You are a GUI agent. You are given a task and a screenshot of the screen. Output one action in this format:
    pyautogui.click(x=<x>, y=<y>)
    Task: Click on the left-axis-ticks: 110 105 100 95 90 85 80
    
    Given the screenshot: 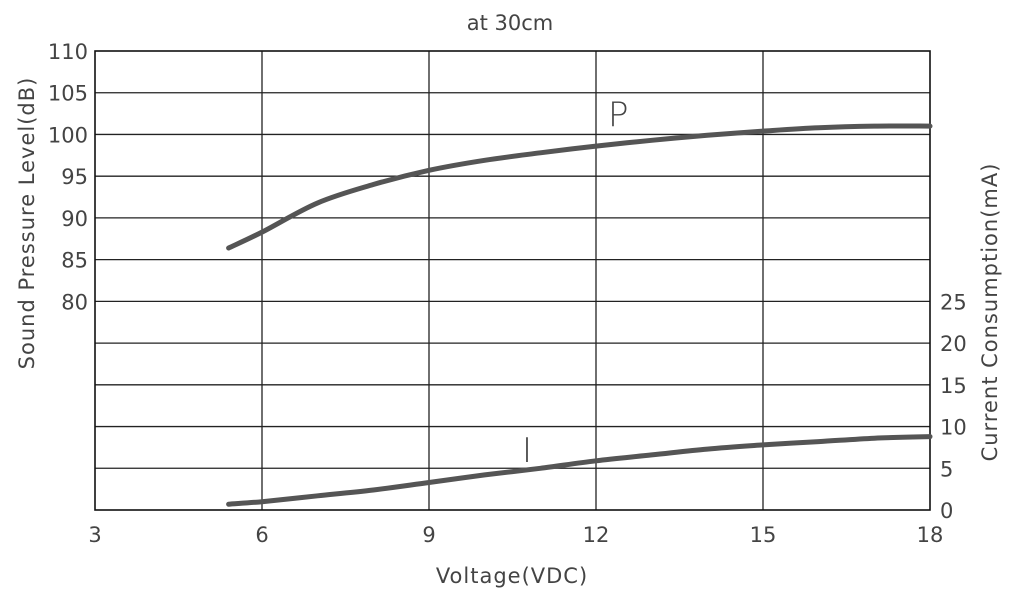 What is the action you would take?
    pyautogui.click(x=68, y=177)
    